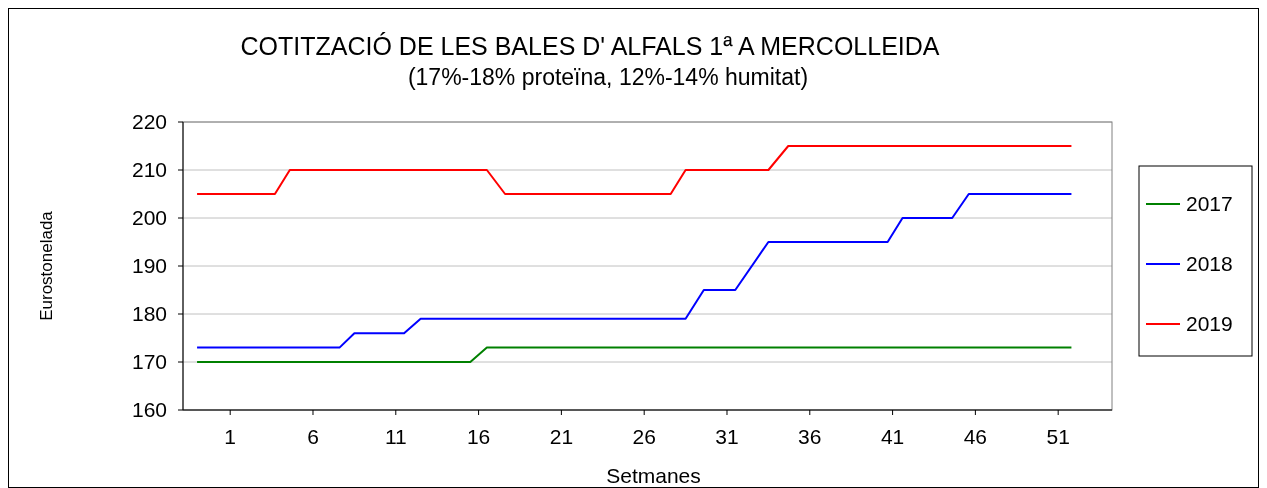 The image size is (1267, 488). I want to click on y-tick-label: 160, so click(149, 409).